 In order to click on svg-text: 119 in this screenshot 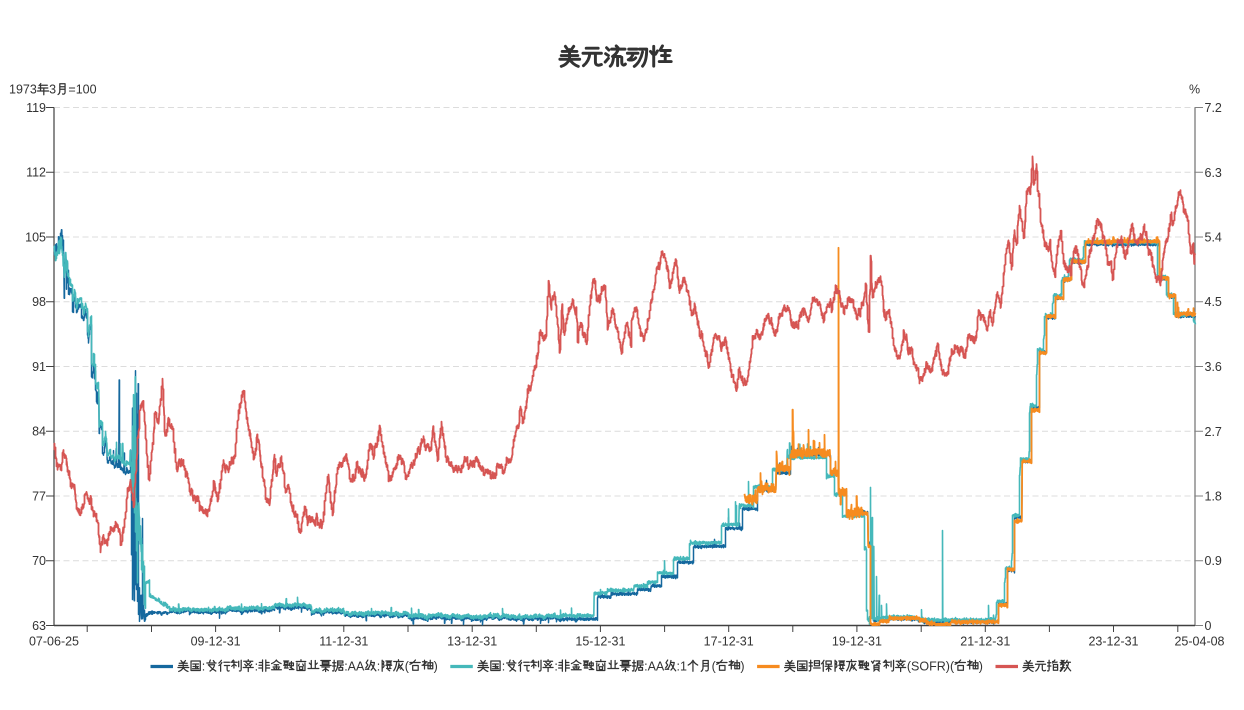, I will do `click(36, 108)`.